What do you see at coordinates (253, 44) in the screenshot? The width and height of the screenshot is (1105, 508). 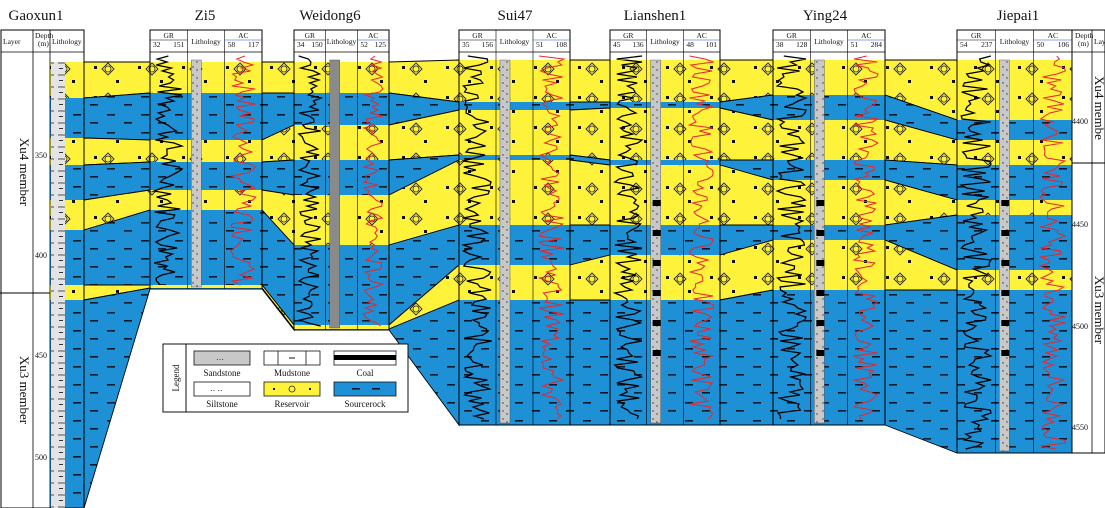 I see `ac-max-zi5: 117` at bounding box center [253, 44].